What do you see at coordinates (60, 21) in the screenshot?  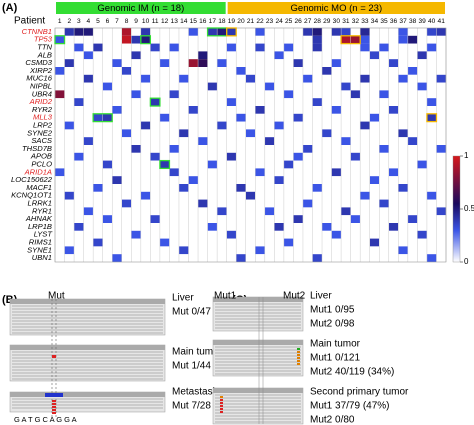 I see `patient-label: 1` at bounding box center [60, 21].